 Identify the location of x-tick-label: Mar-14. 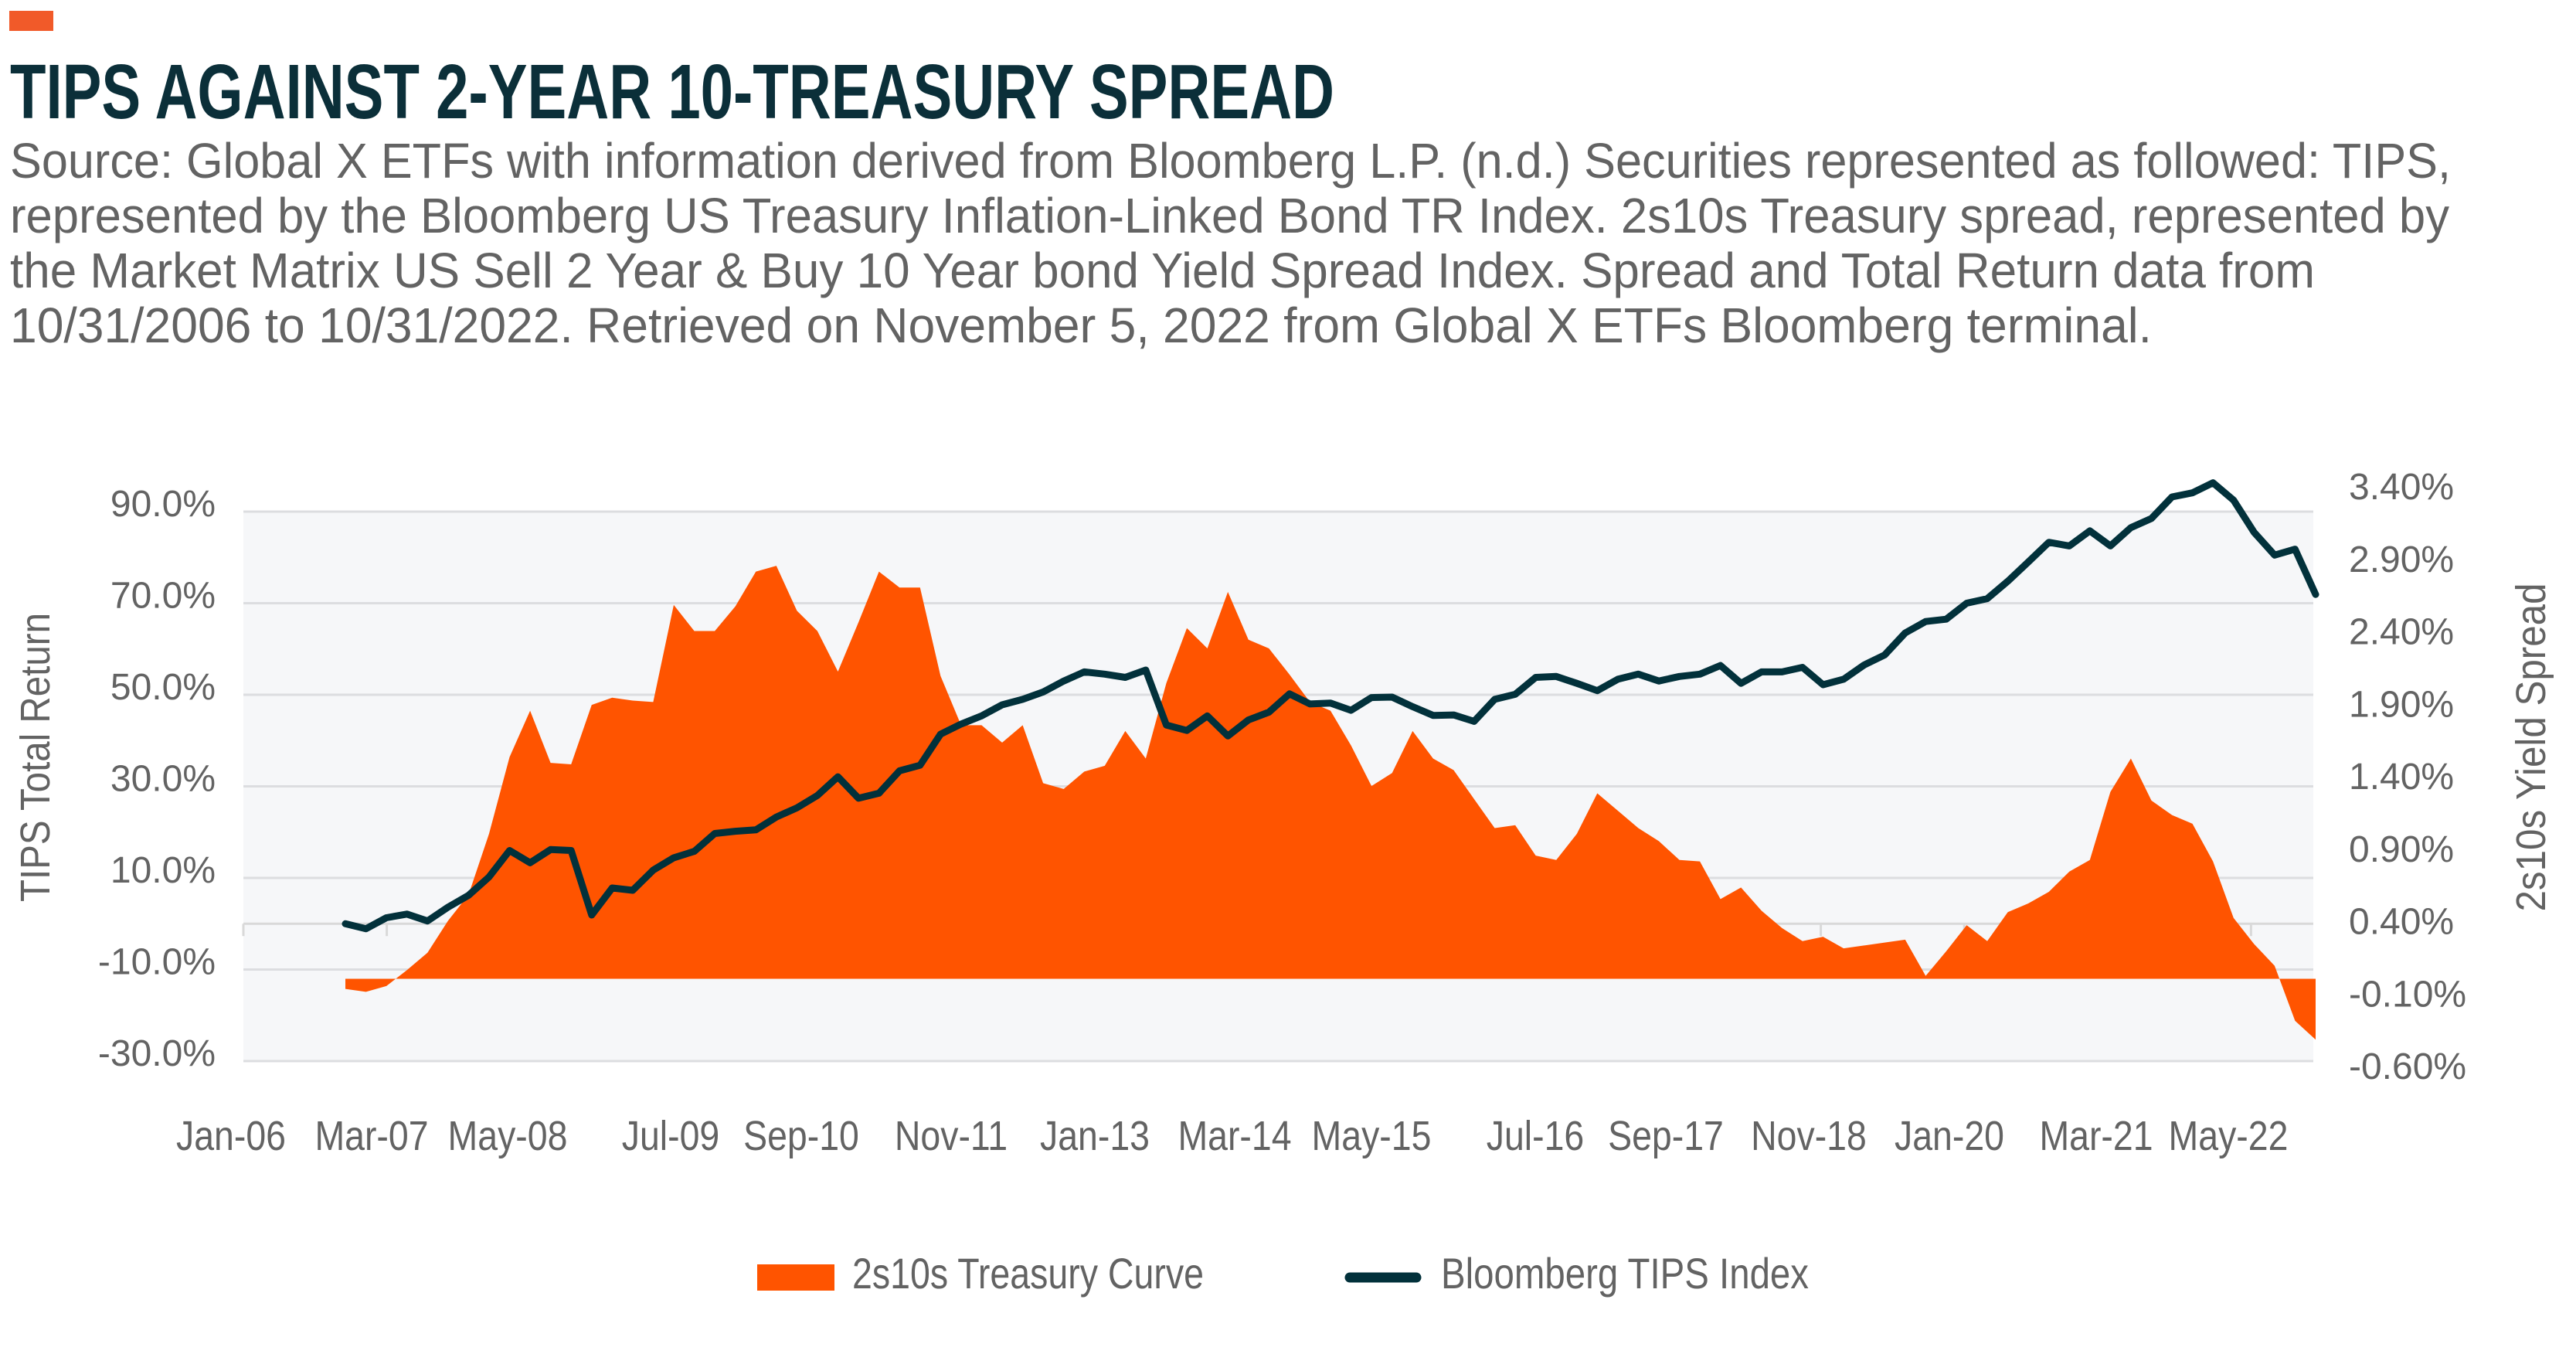
(1234, 1136).